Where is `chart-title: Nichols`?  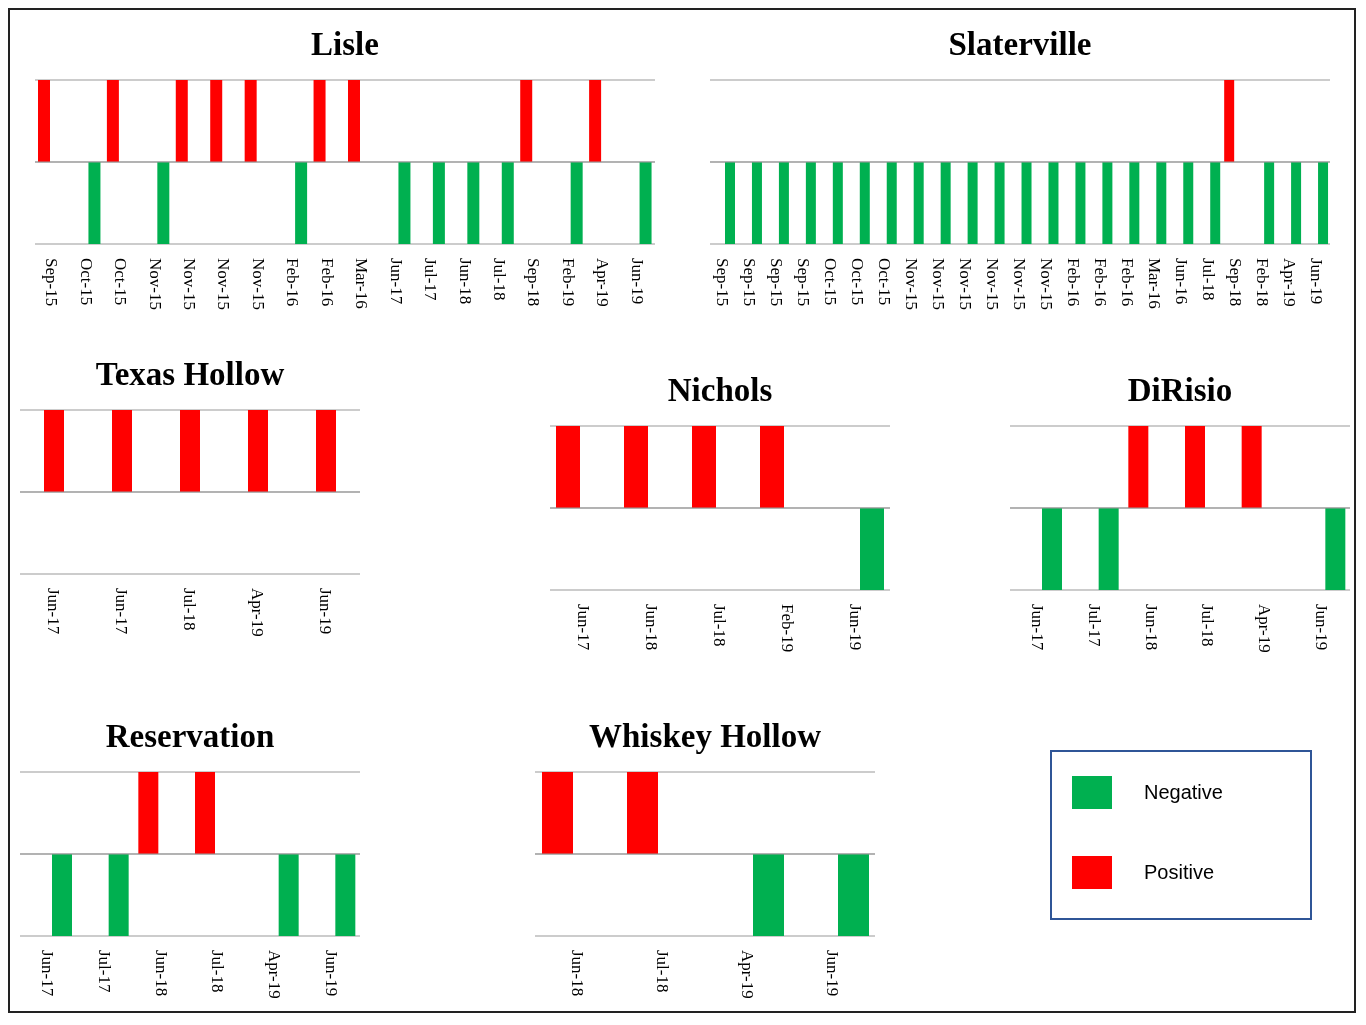 chart-title: Nichols is located at coordinates (720, 390).